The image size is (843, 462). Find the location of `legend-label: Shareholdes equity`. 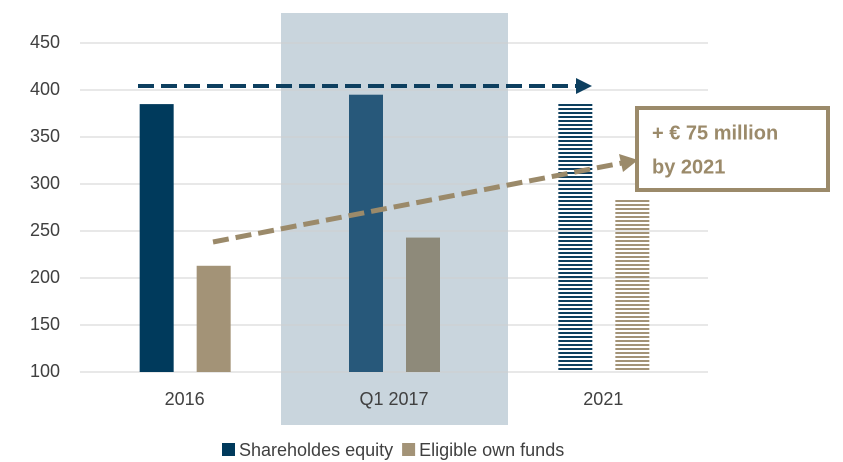

legend-label: Shareholdes equity is located at coordinates (316, 450).